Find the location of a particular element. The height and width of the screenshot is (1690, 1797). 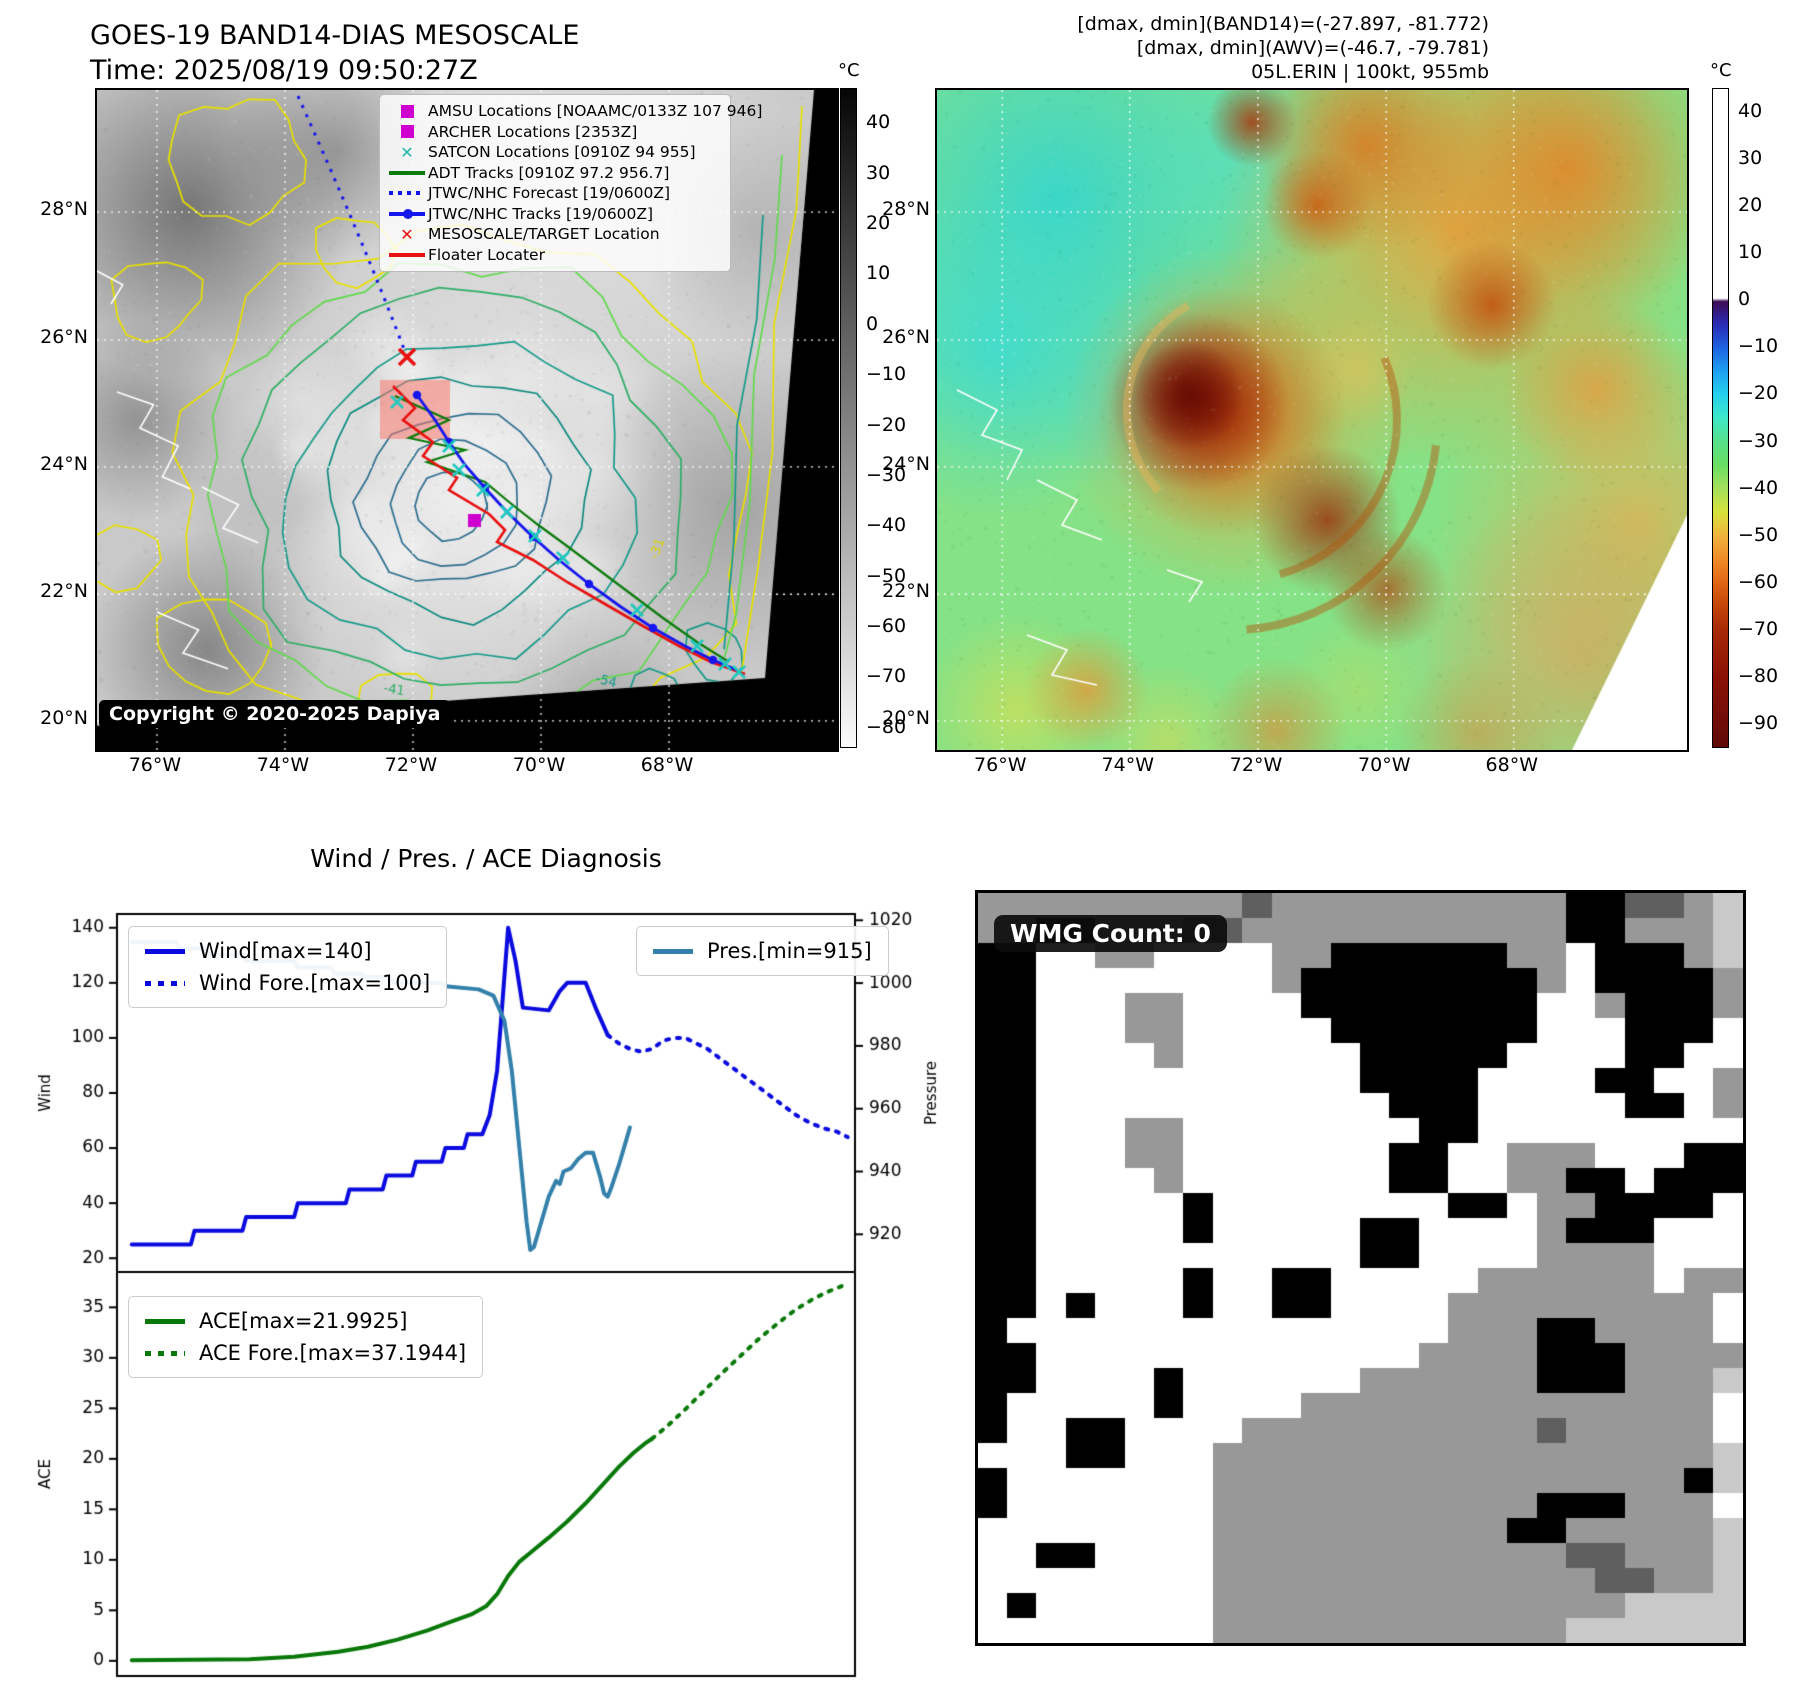

map-legend-label: AMSU Locations [NOAAMC/0133Z 107 946] is located at coordinates (595, 111).